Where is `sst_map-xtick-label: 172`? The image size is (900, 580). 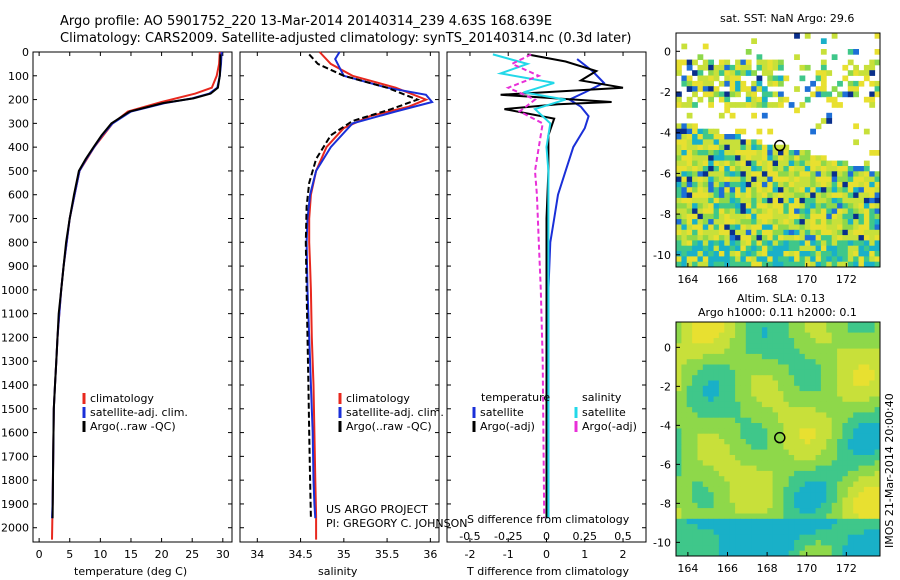 sst_map-xtick-label: 172 is located at coordinates (846, 279).